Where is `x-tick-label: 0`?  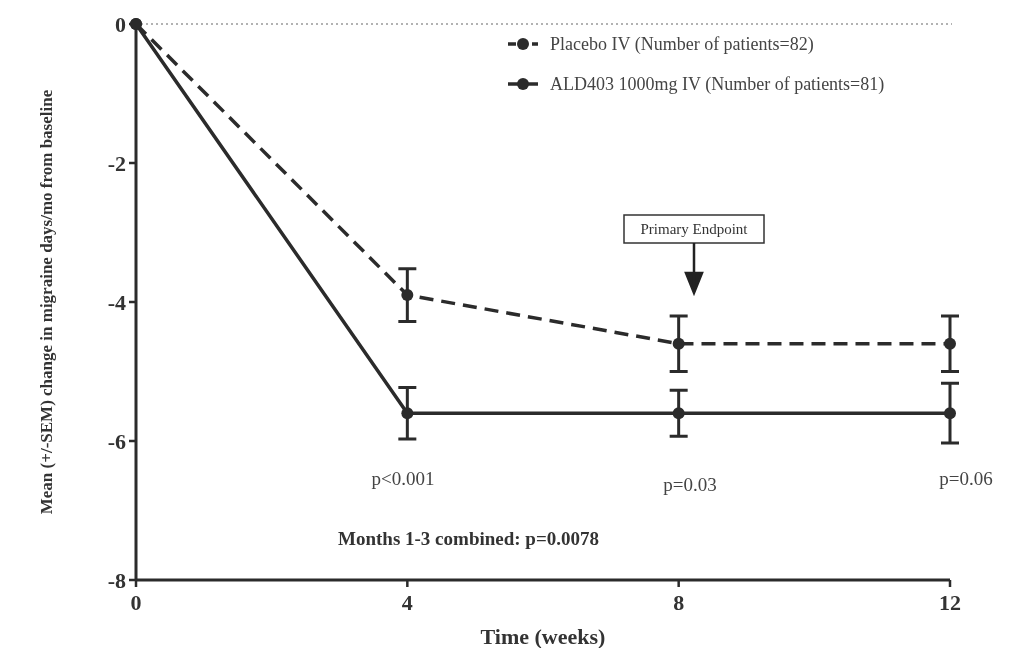 x-tick-label: 0 is located at coordinates (136, 602).